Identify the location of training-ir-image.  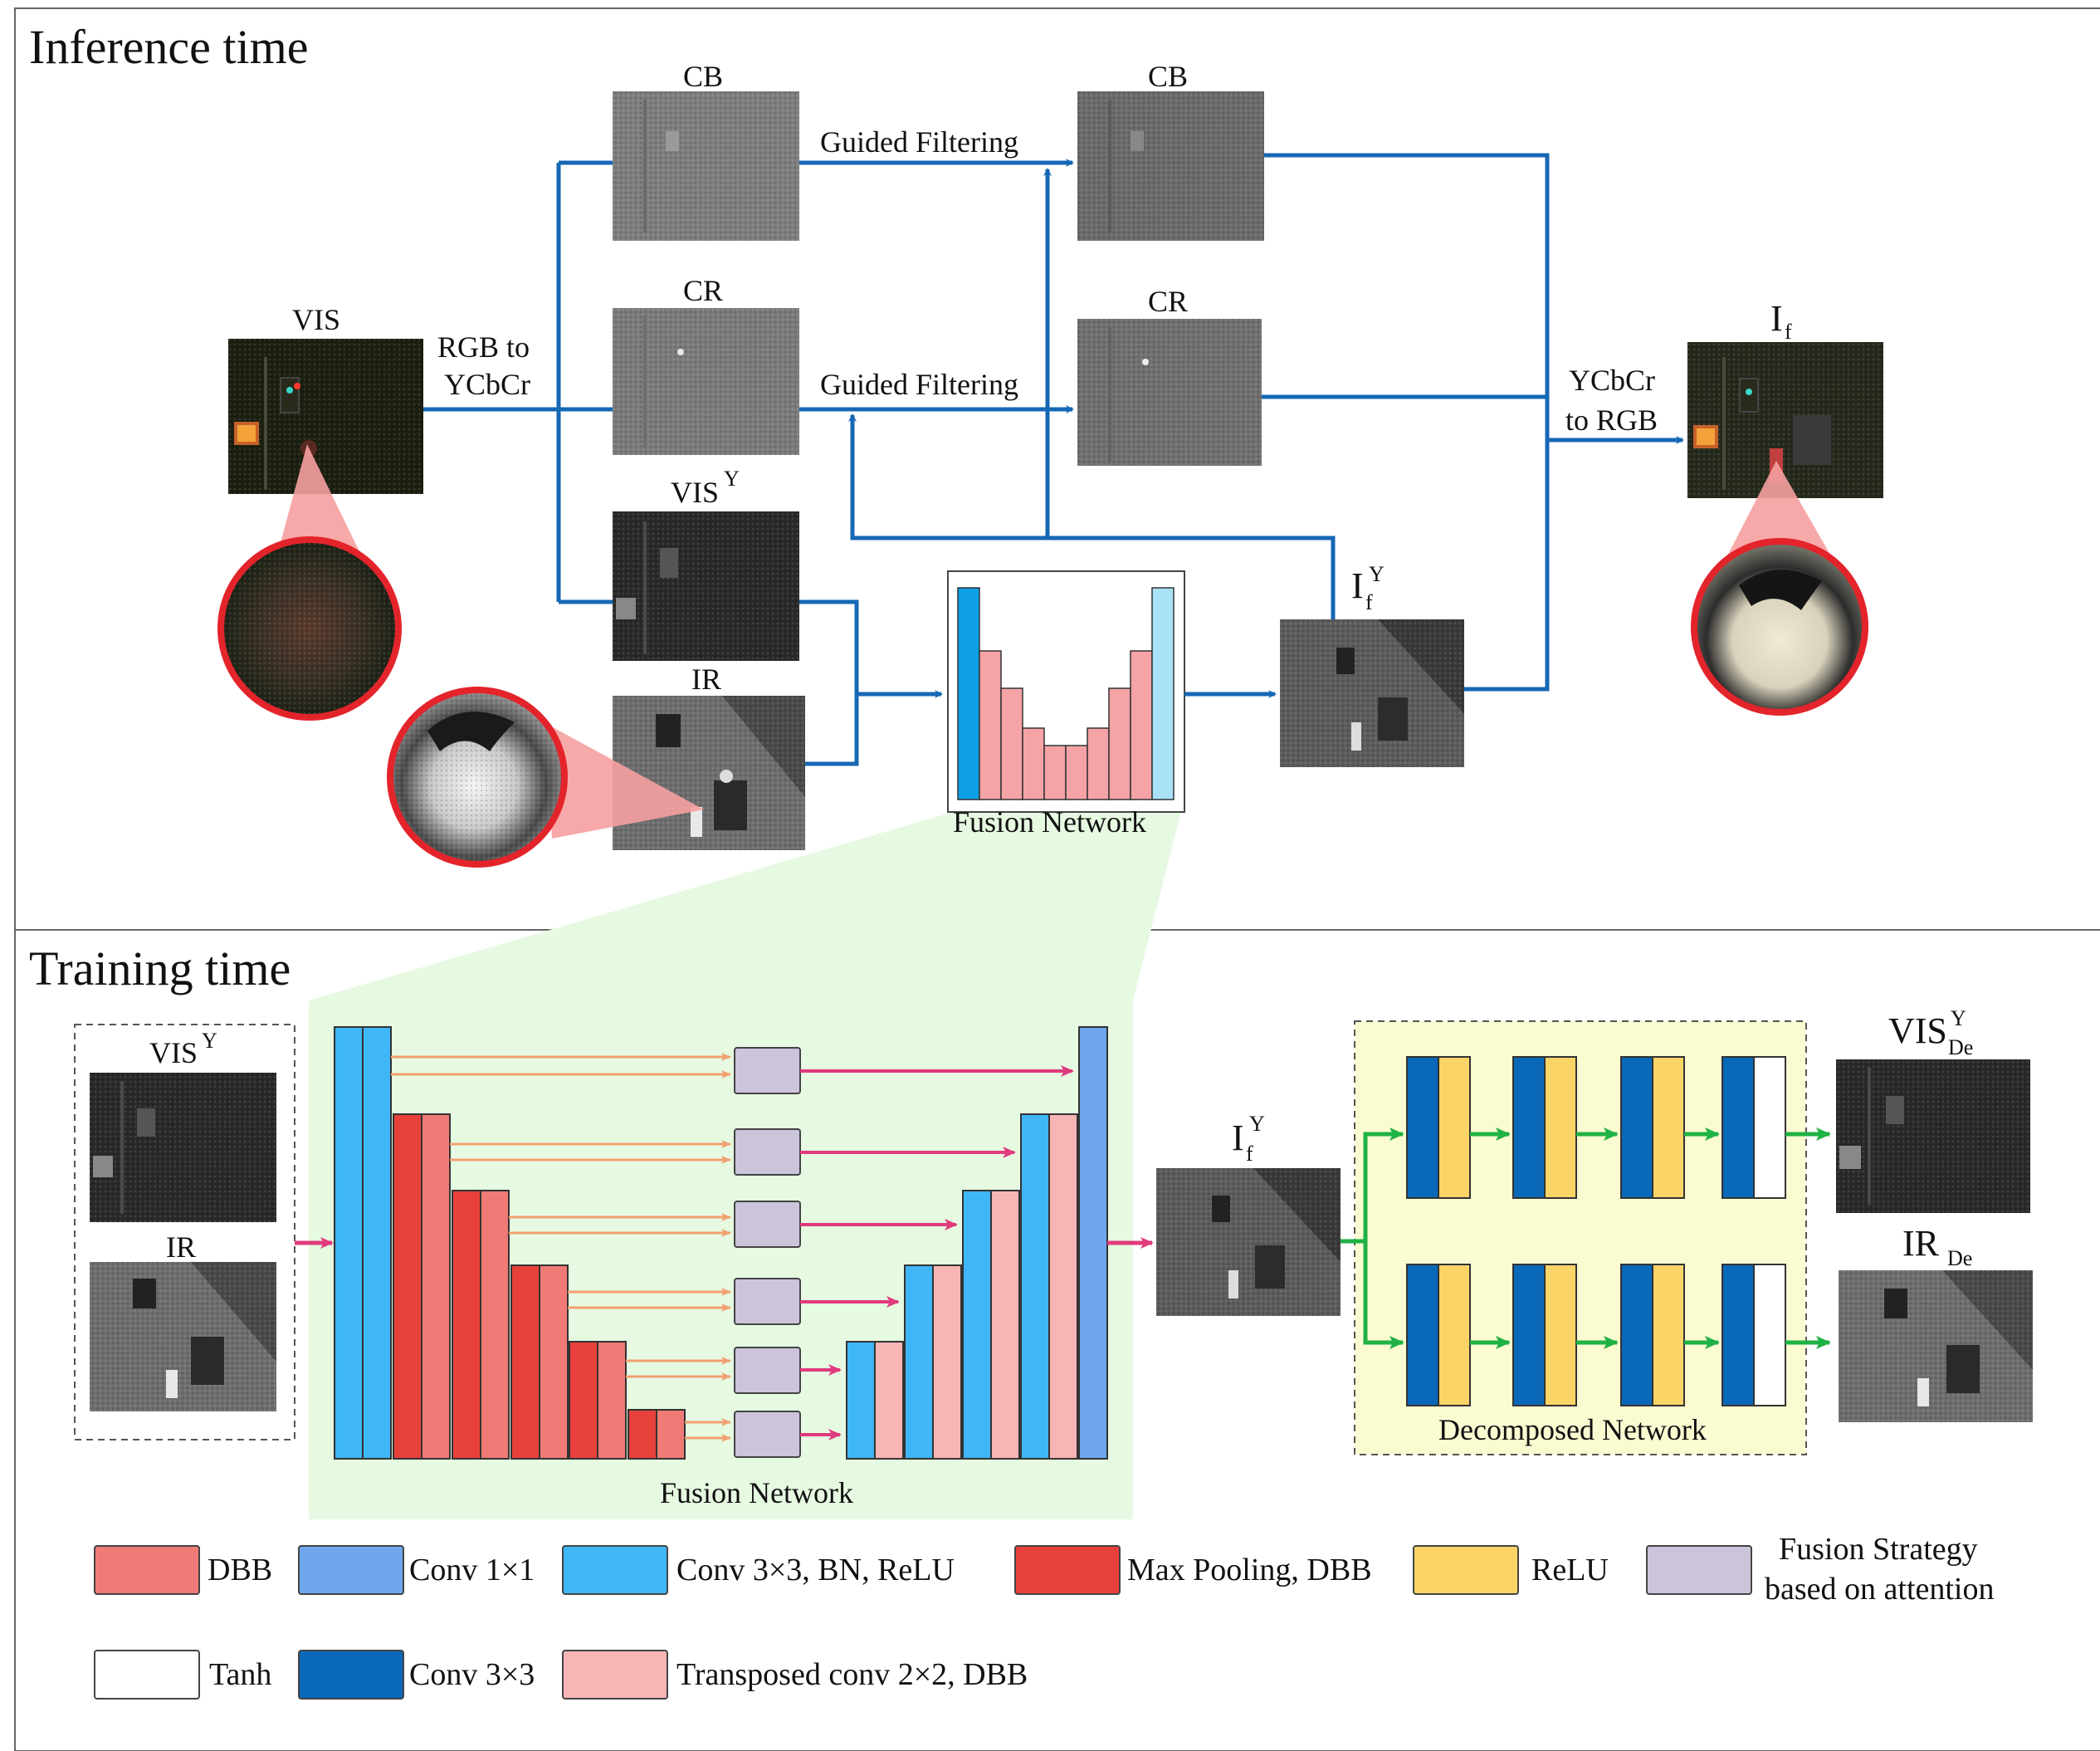
(183, 1336).